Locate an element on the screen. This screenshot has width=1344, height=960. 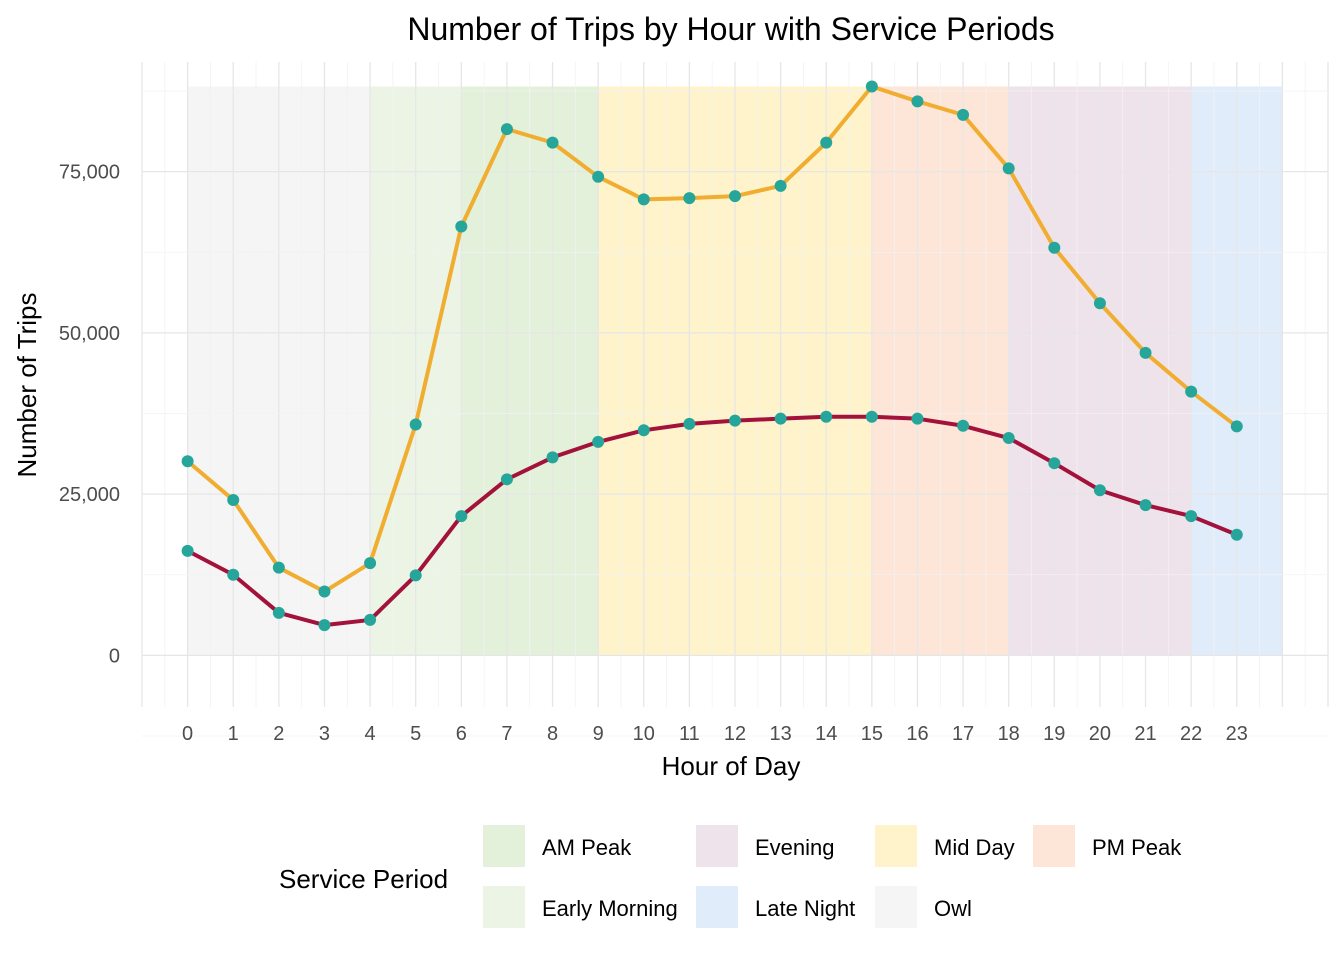
legend-key-mid-day is located at coordinates (896, 846).